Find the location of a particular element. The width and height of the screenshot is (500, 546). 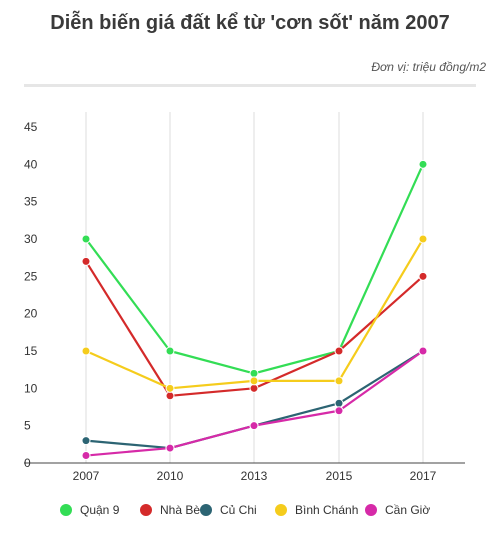

legend-item: Cần Giờ is located at coordinates (397, 510).